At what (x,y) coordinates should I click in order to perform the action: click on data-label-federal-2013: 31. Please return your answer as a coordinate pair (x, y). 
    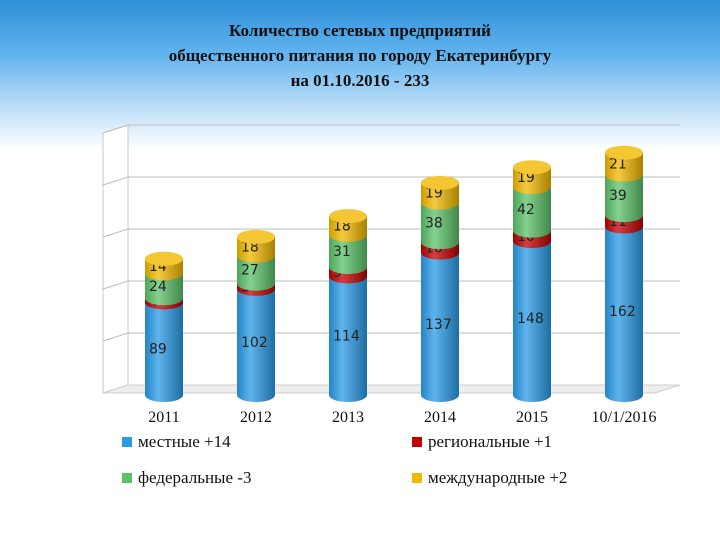
    Looking at the image, I should click on (342, 252).